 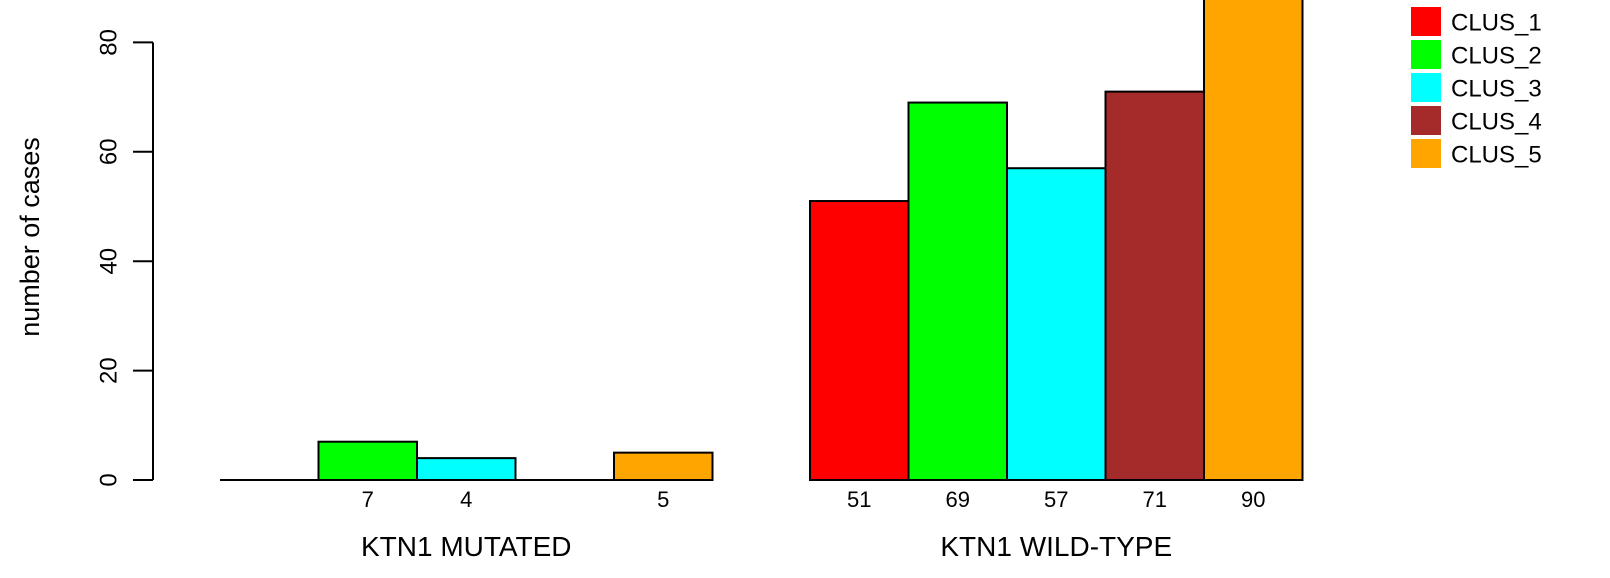 What do you see at coordinates (1496, 154) in the screenshot?
I see `legend-label: CLUS_5` at bounding box center [1496, 154].